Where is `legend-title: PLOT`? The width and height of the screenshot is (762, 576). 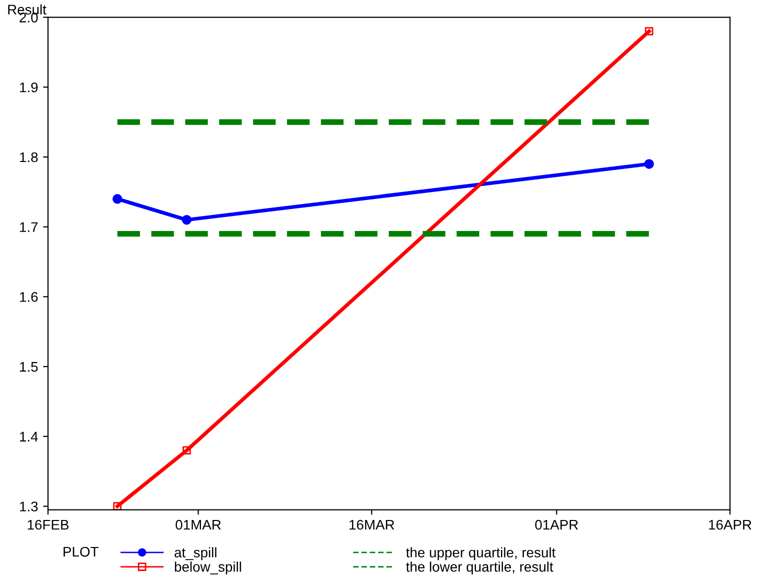 legend-title: PLOT is located at coordinates (81, 551).